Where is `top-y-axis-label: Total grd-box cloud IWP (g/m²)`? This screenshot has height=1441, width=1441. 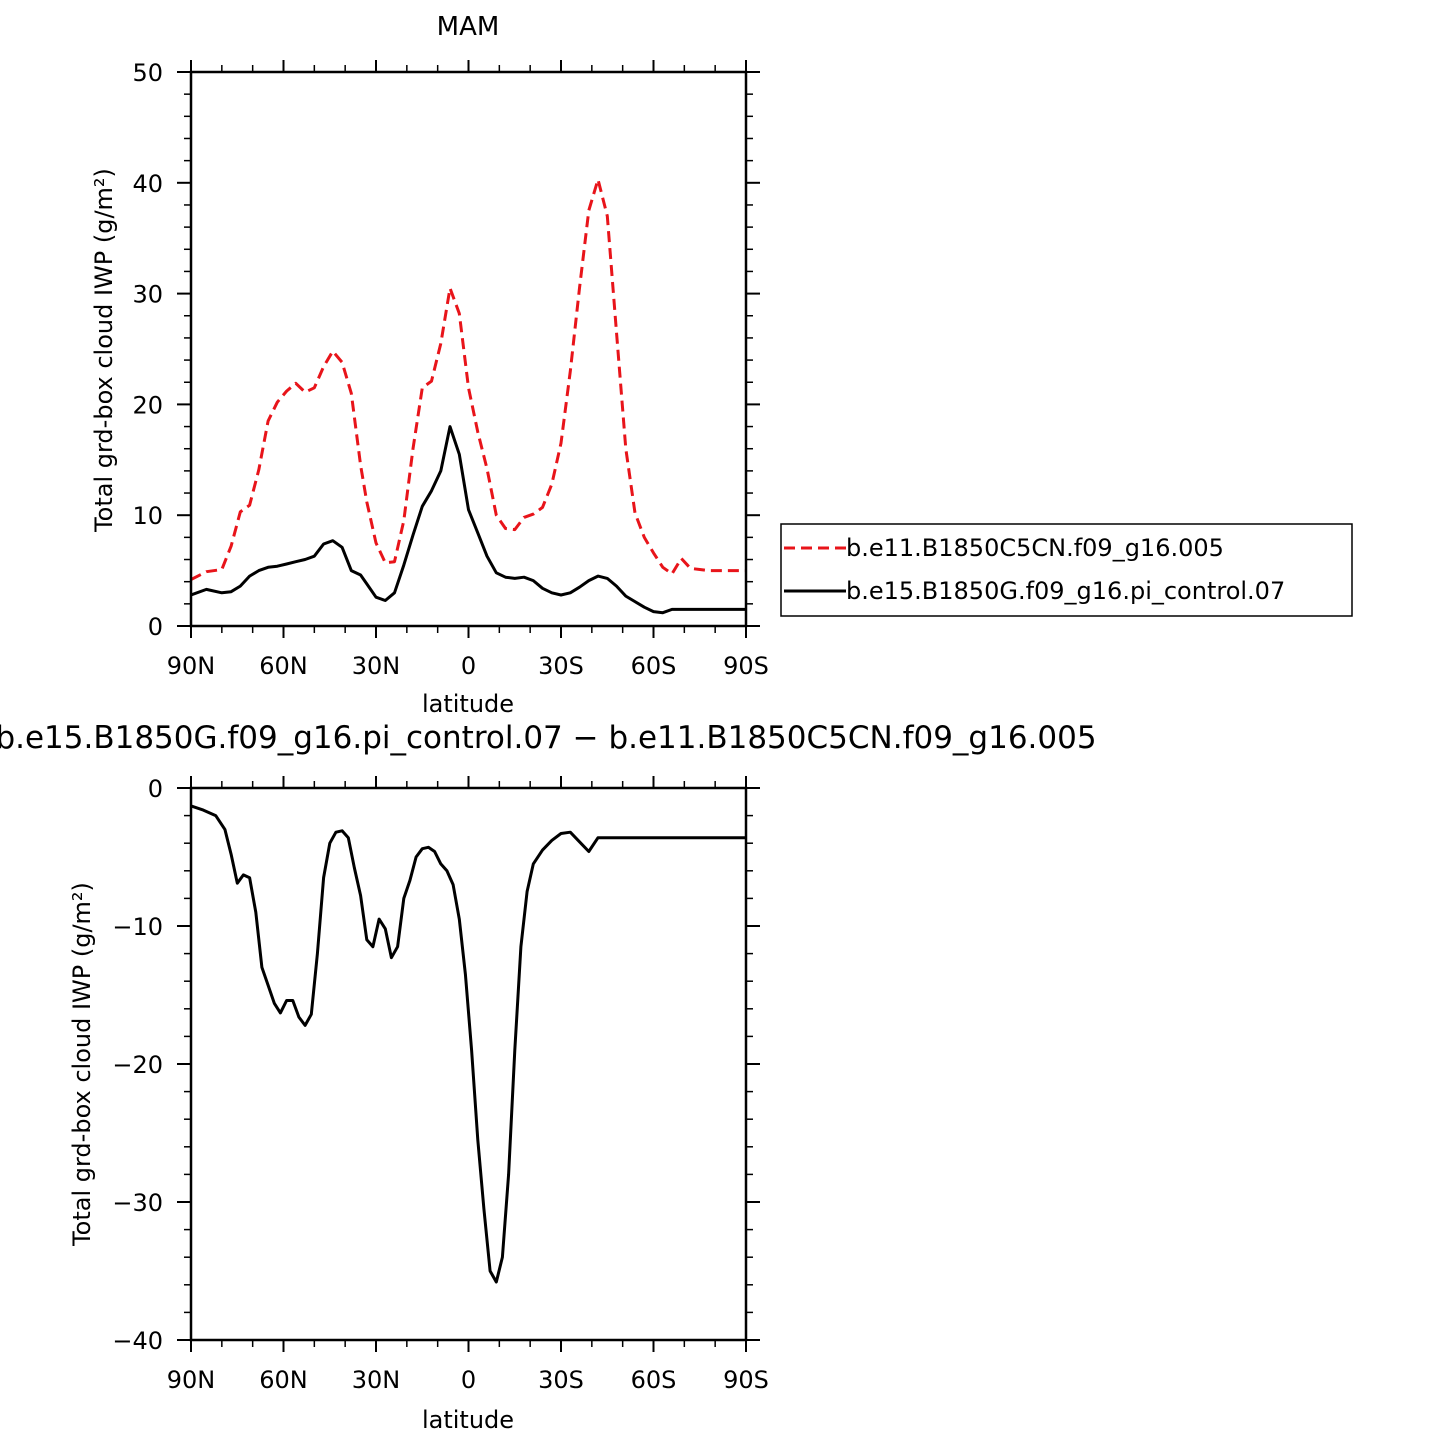 top-y-axis-label: Total grd-box cloud IWP (g/m²) is located at coordinates (104, 350).